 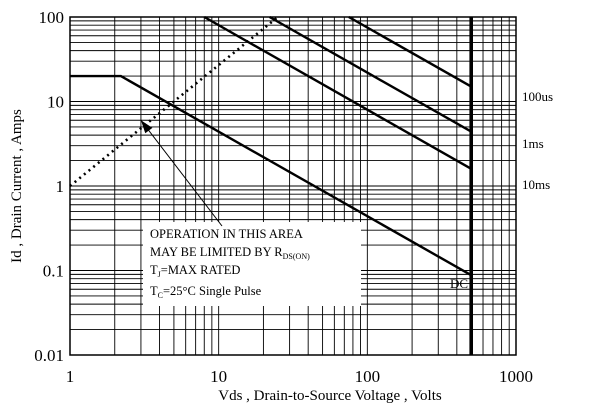 I want to click on note-arrowhead, so click(x=146, y=127).